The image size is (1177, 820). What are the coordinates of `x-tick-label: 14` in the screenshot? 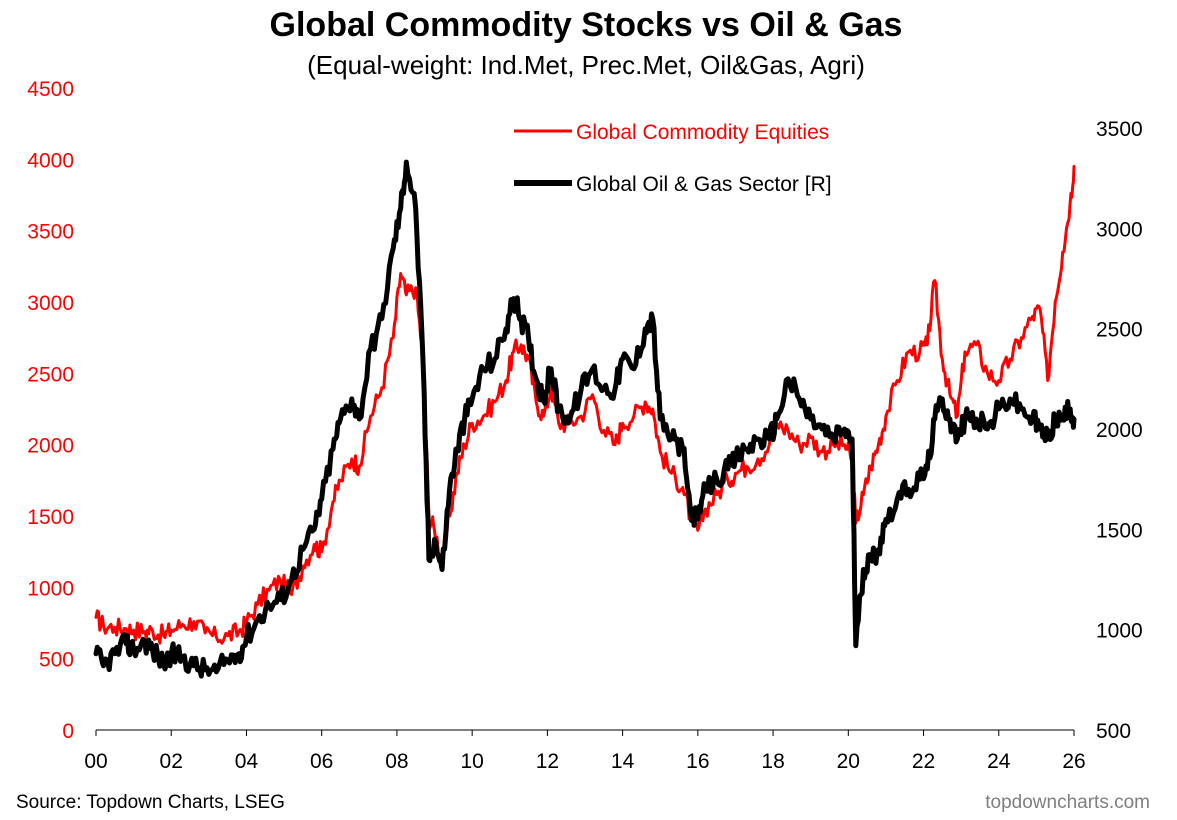 It's located at (623, 761).